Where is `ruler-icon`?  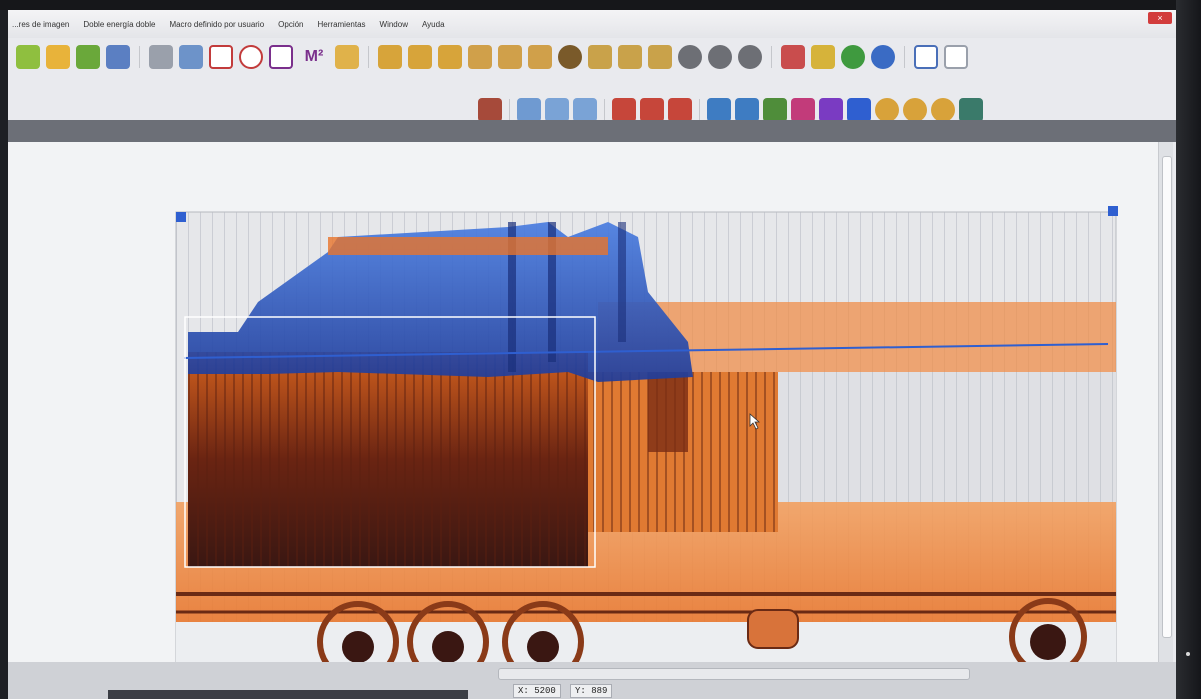
ruler-icon is located at coordinates (347, 57).